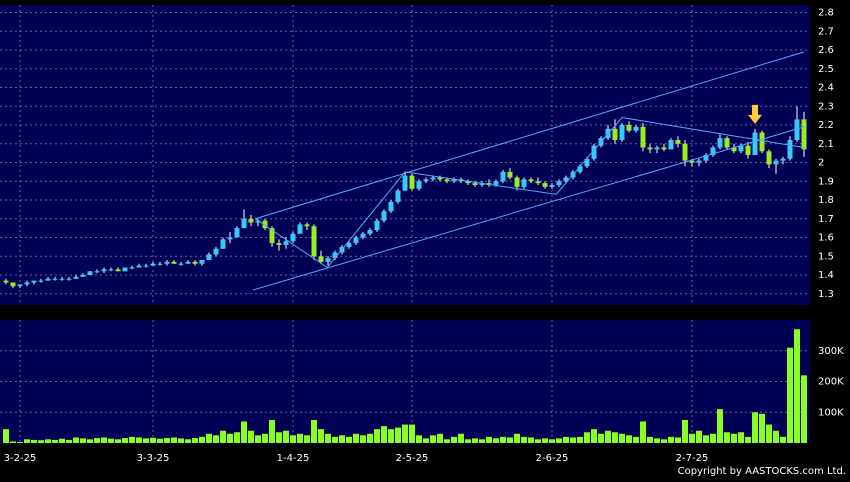  What do you see at coordinates (826, 200) in the screenshot?
I see `y-tick-label: 1.8` at bounding box center [826, 200].